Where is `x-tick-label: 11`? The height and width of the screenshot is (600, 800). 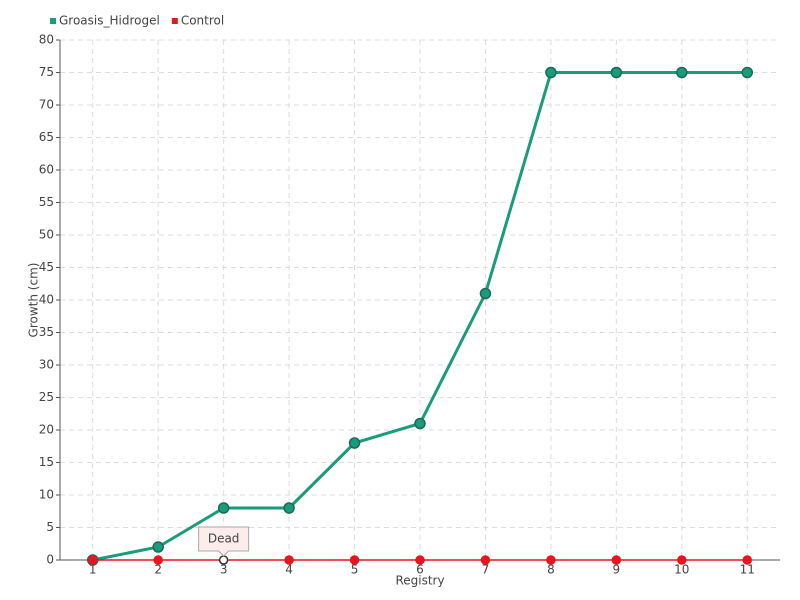 x-tick-label: 11 is located at coordinates (747, 570).